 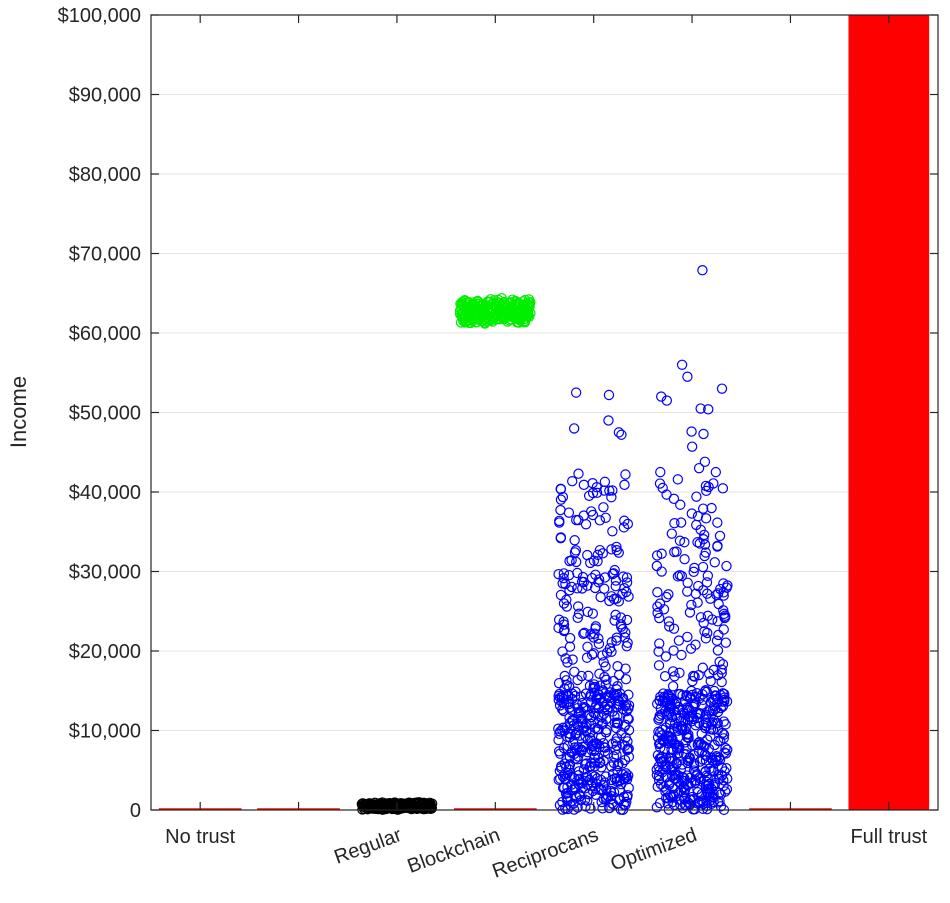 What do you see at coordinates (105, 175) in the screenshot?
I see `y-tick-label: $80,000` at bounding box center [105, 175].